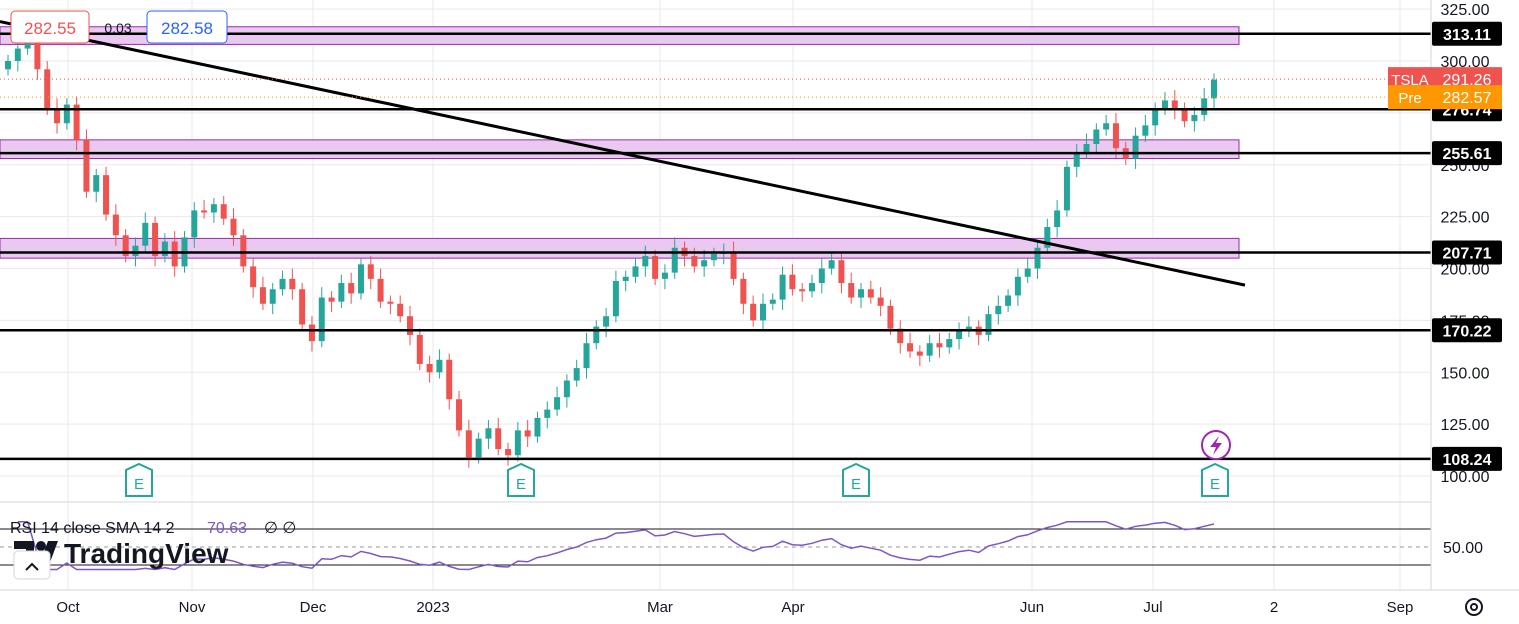 The image size is (1519, 624). What do you see at coordinates (280, 528) in the screenshot?
I see `rsi-legend-extra: ∅ ∅` at bounding box center [280, 528].